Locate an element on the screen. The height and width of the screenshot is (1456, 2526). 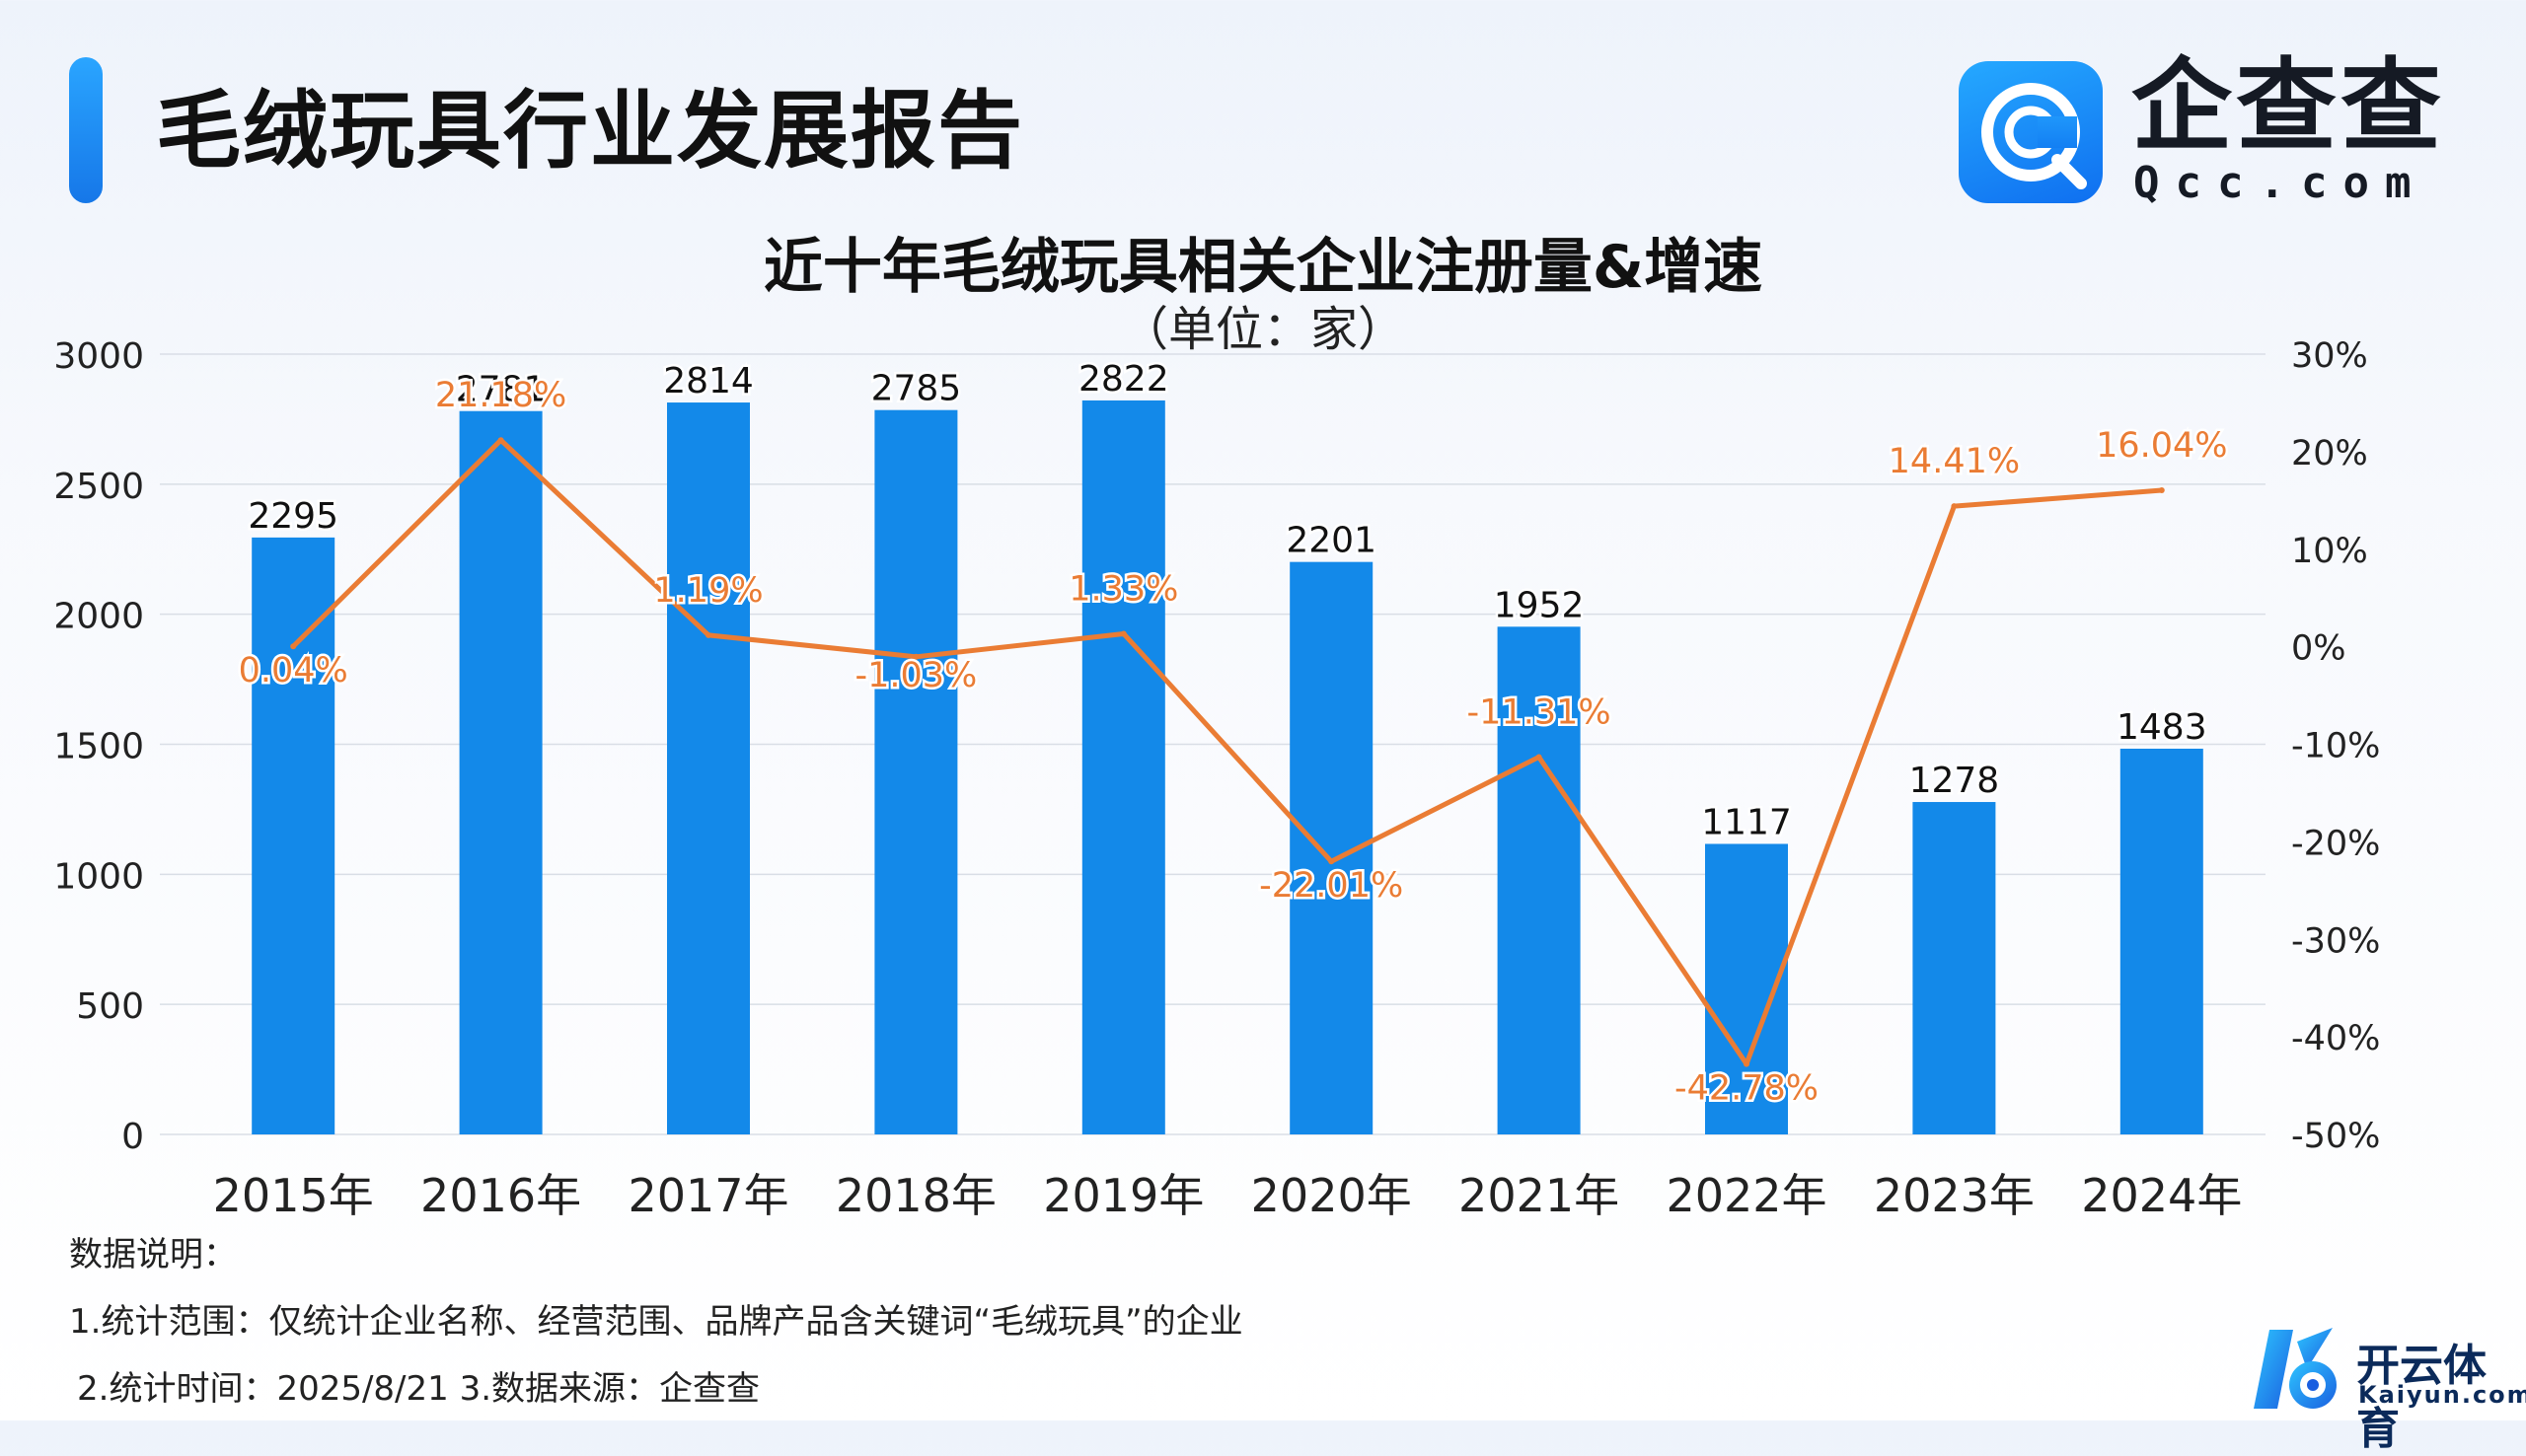
right-axis-tick-label: 10% is located at coordinates (2329, 551).